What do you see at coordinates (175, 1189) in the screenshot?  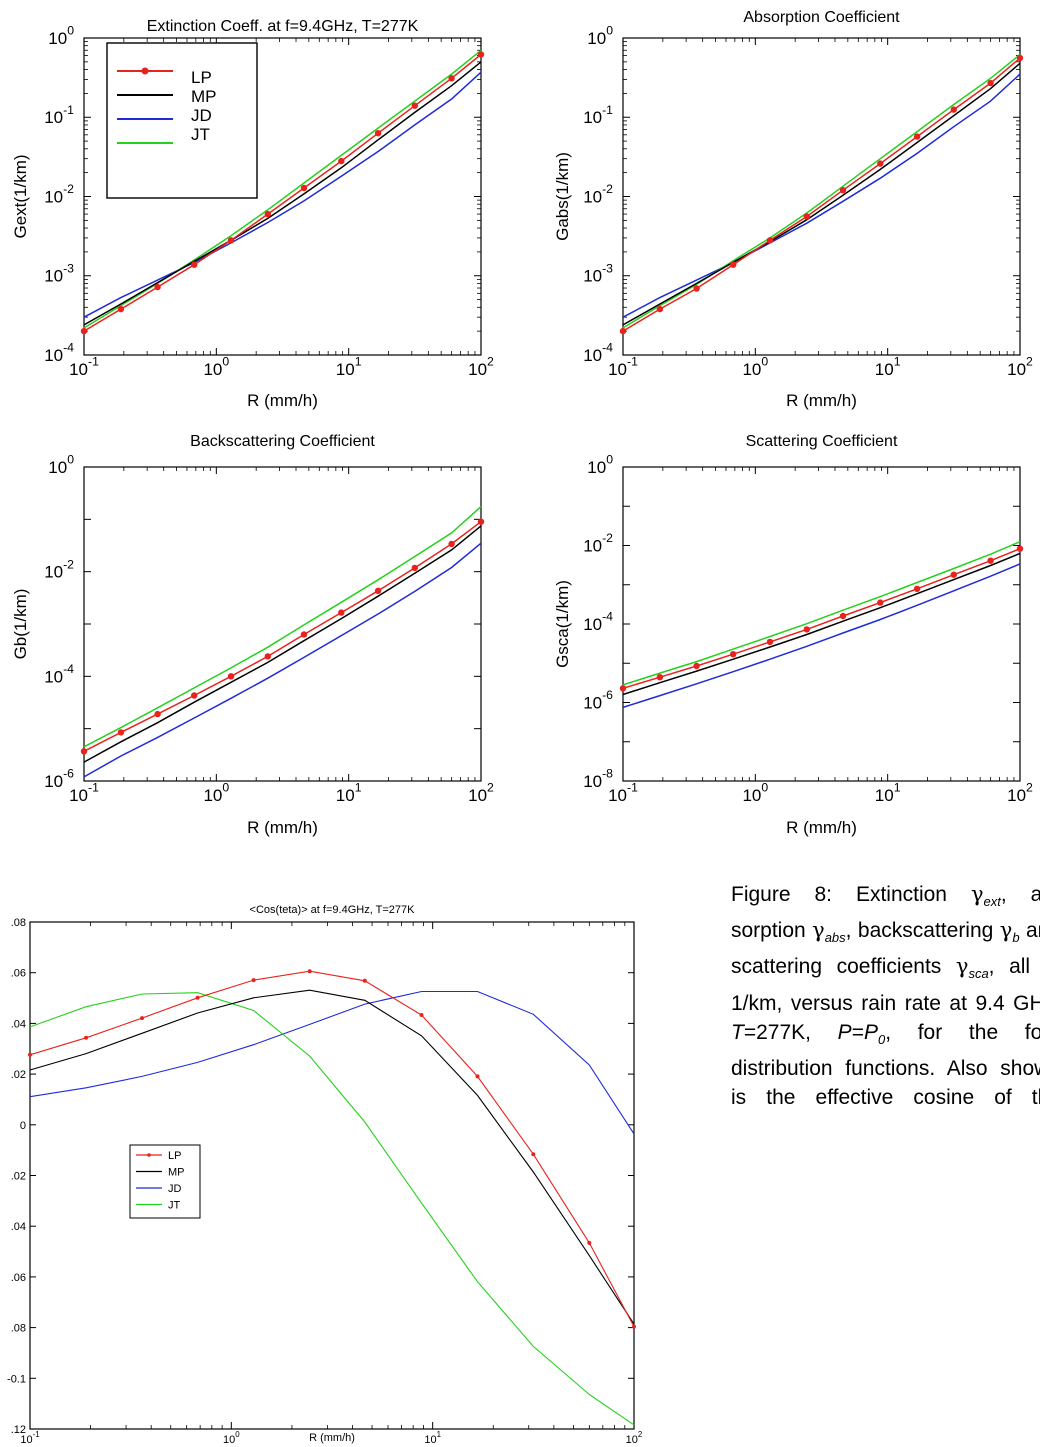 I see `legend-label-jd: JD` at bounding box center [175, 1189].